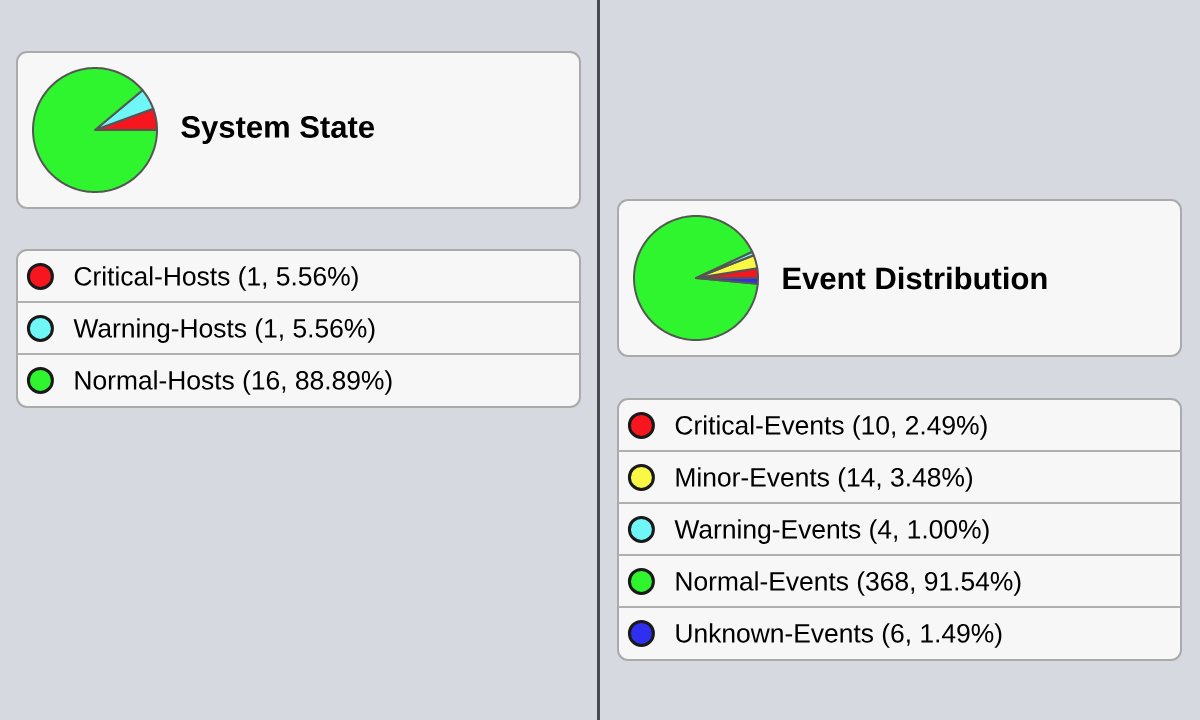  What do you see at coordinates (224, 330) in the screenshot?
I see `legend-label: Warning-Hosts (1, 5.56%)` at bounding box center [224, 330].